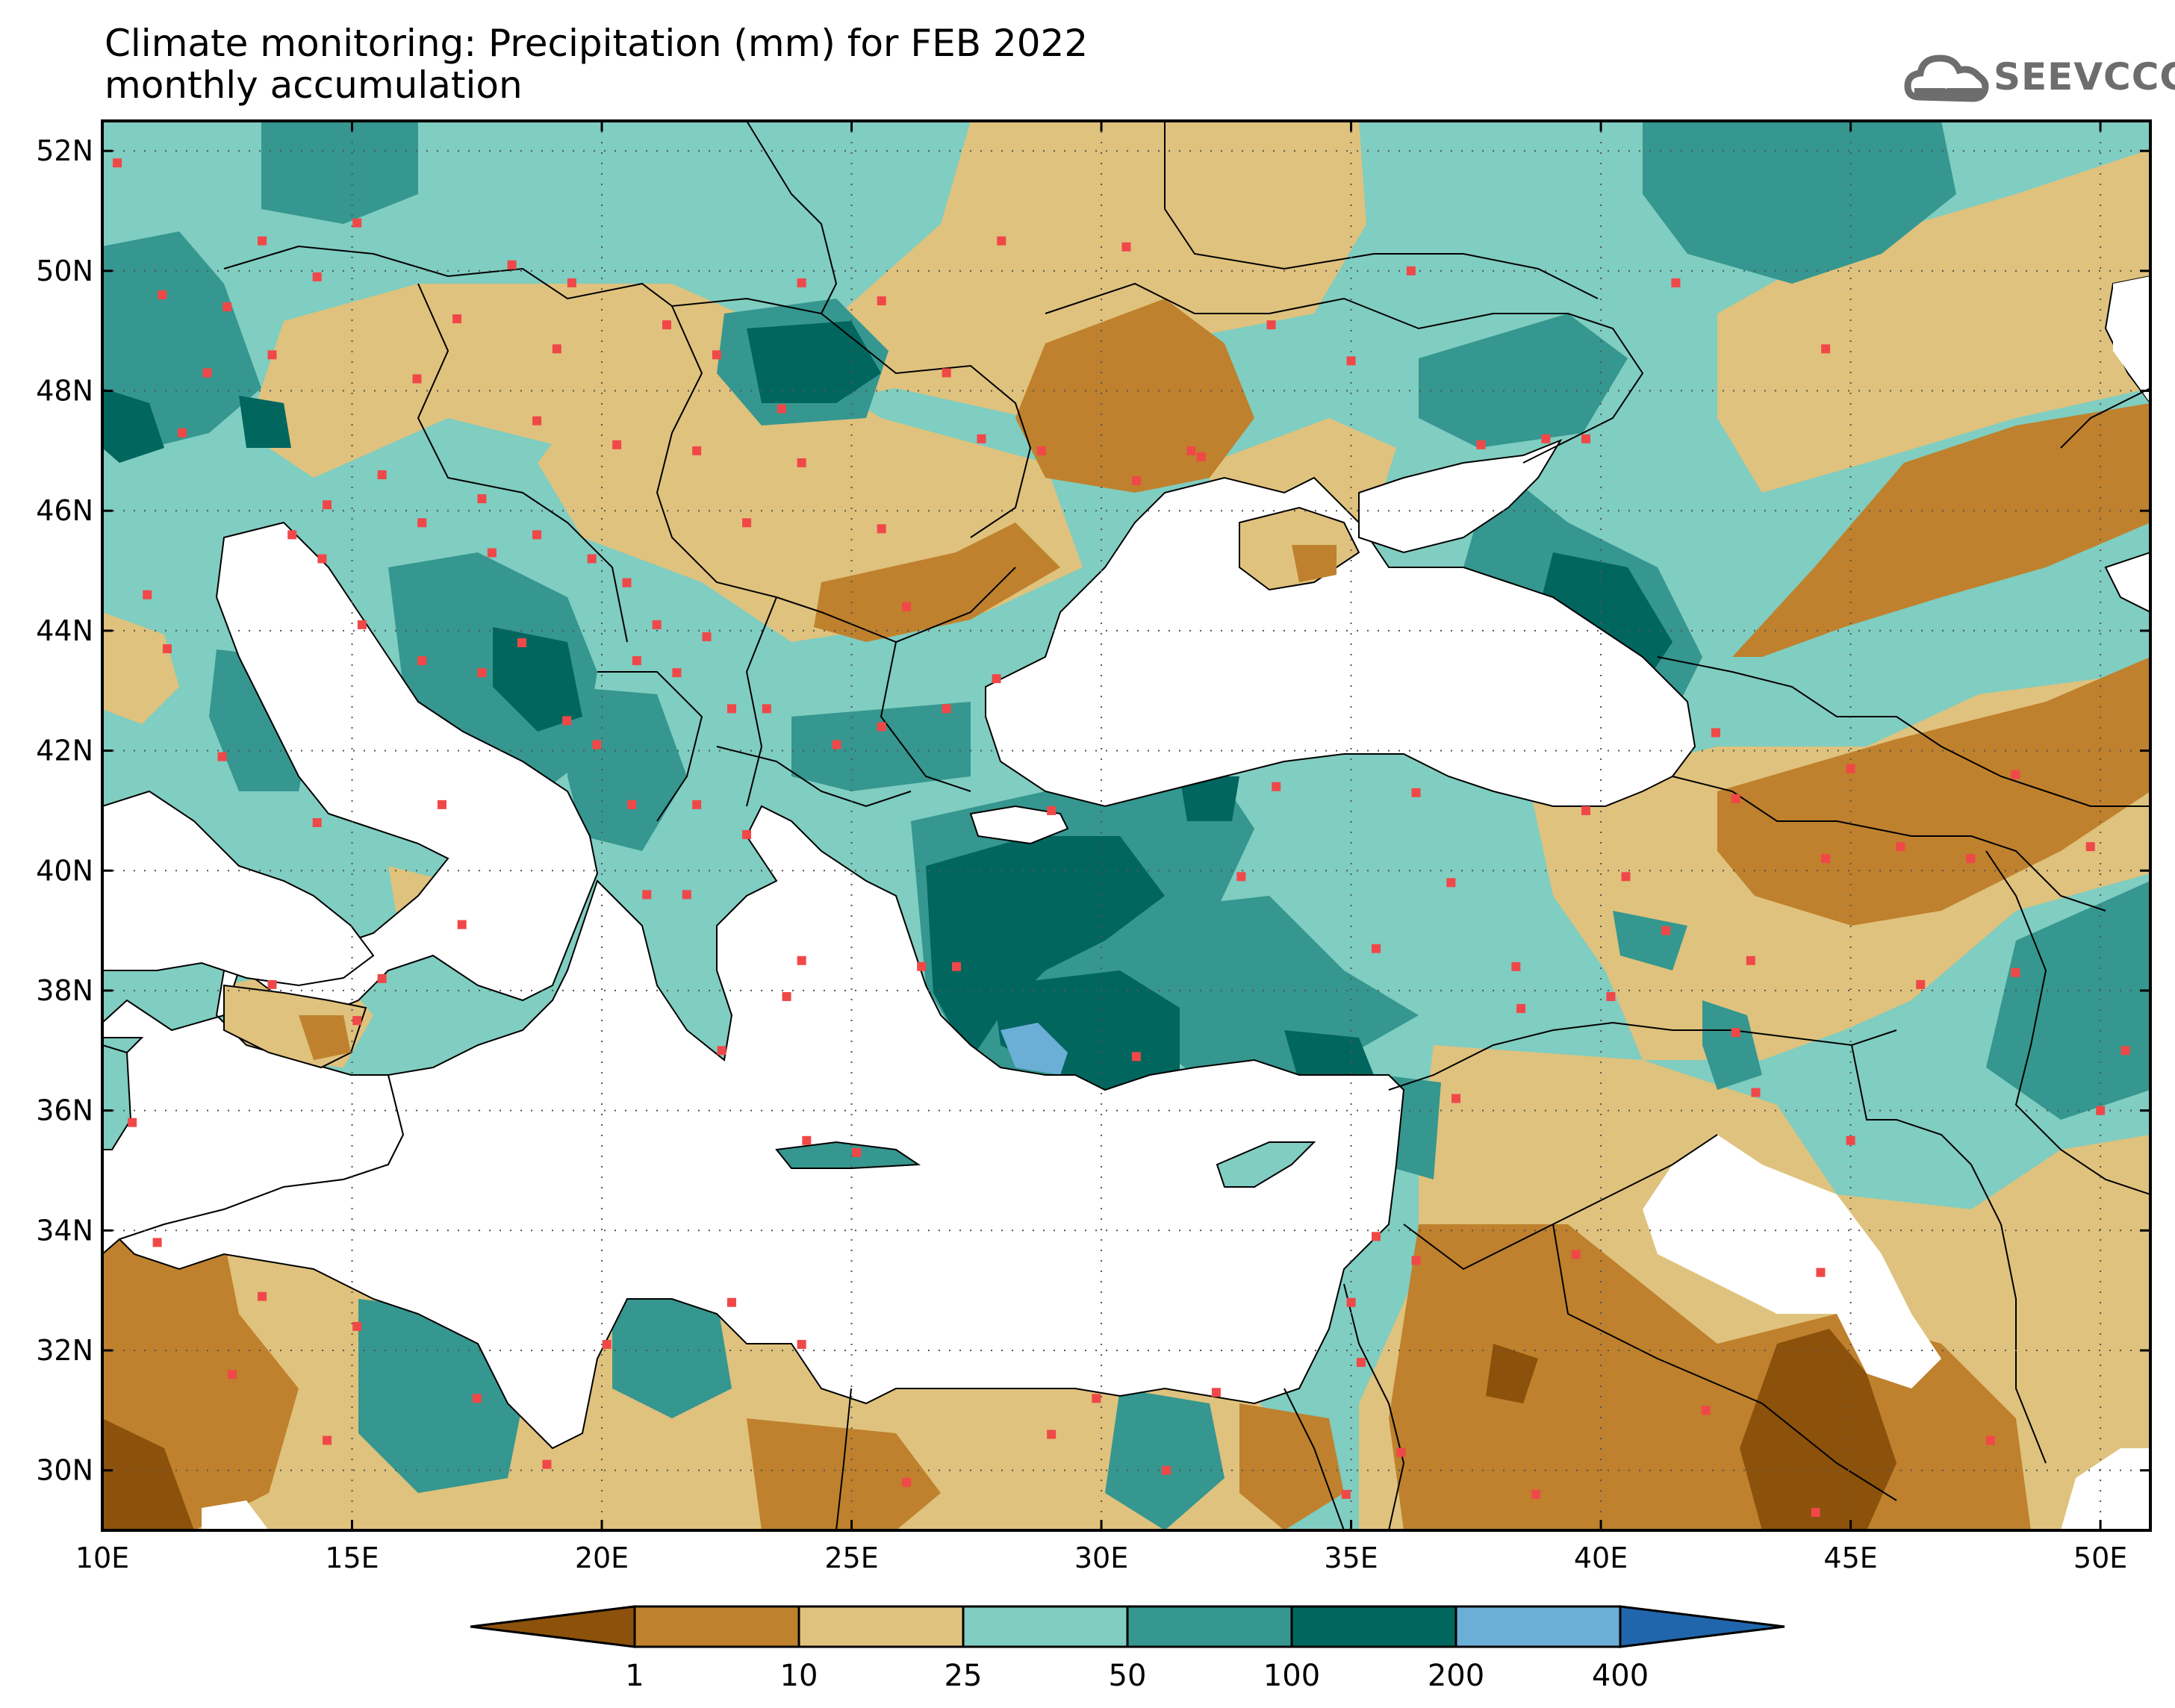  What do you see at coordinates (2084, 77) in the screenshot?
I see `logo-text: SEEVCCC` at bounding box center [2084, 77].